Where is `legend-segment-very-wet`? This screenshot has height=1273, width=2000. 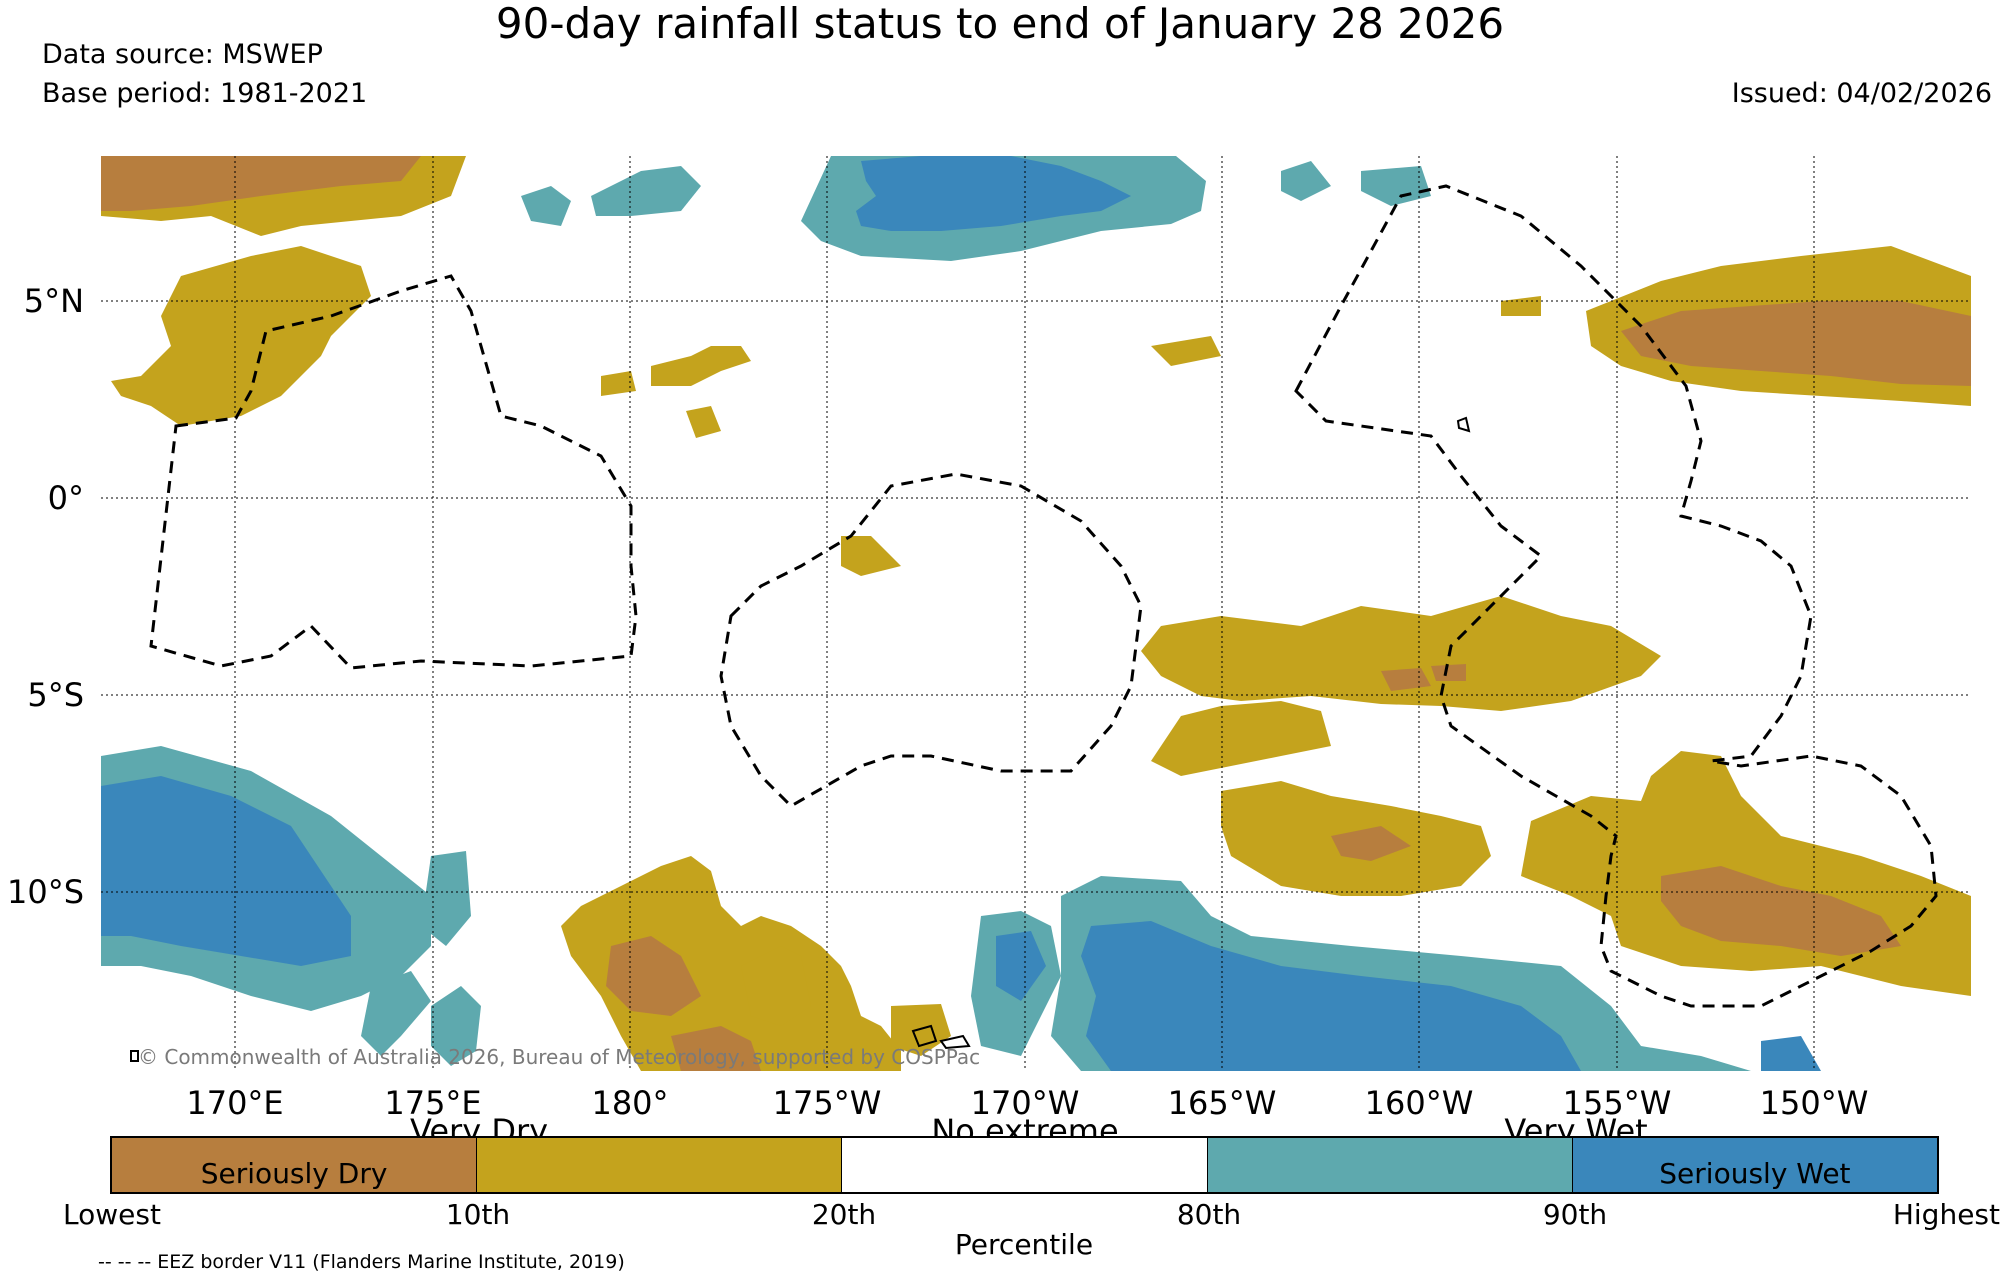 legend-segment-very-wet is located at coordinates (1390, 1165).